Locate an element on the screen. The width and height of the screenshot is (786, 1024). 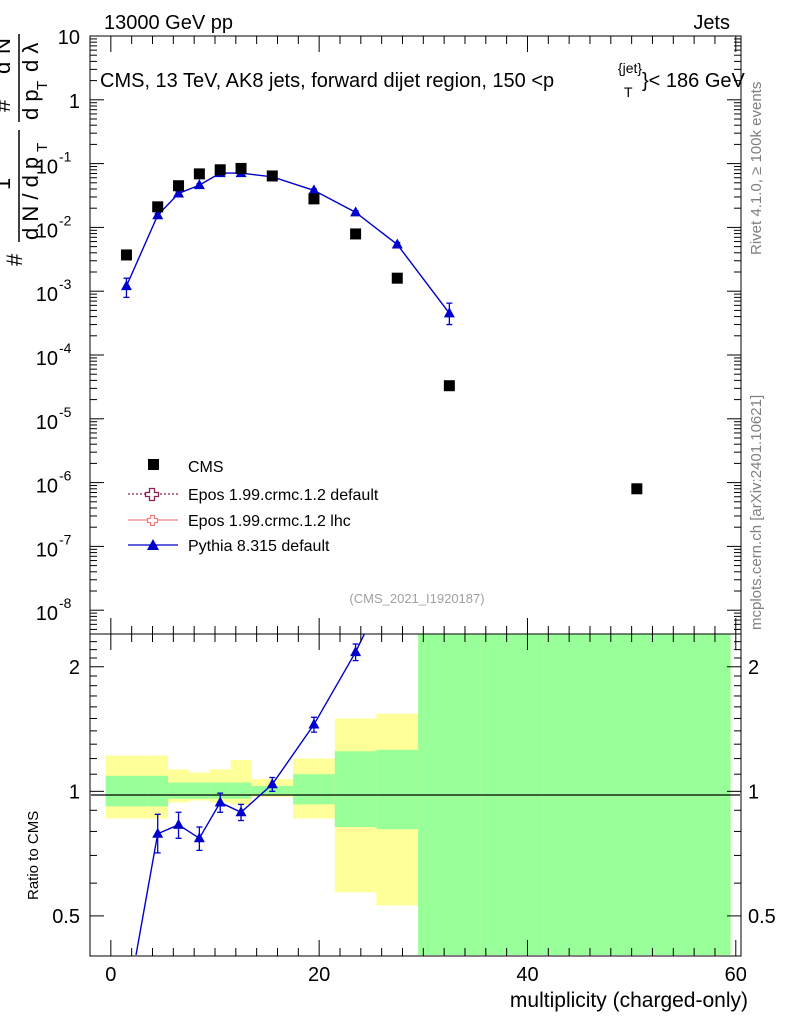
y-tick-label: 10 -5 is located at coordinates (54, 419).